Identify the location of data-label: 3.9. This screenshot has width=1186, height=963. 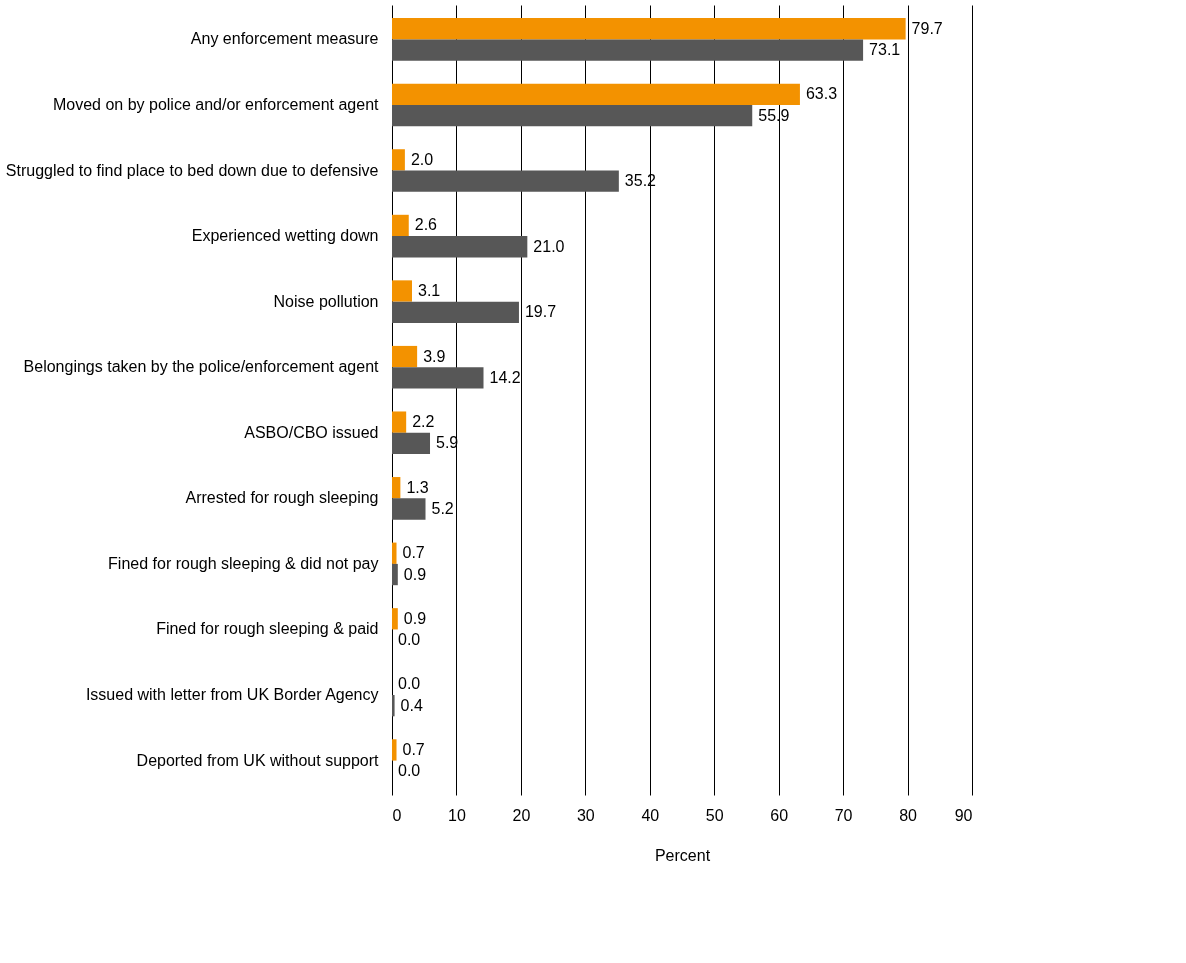
(434, 356).